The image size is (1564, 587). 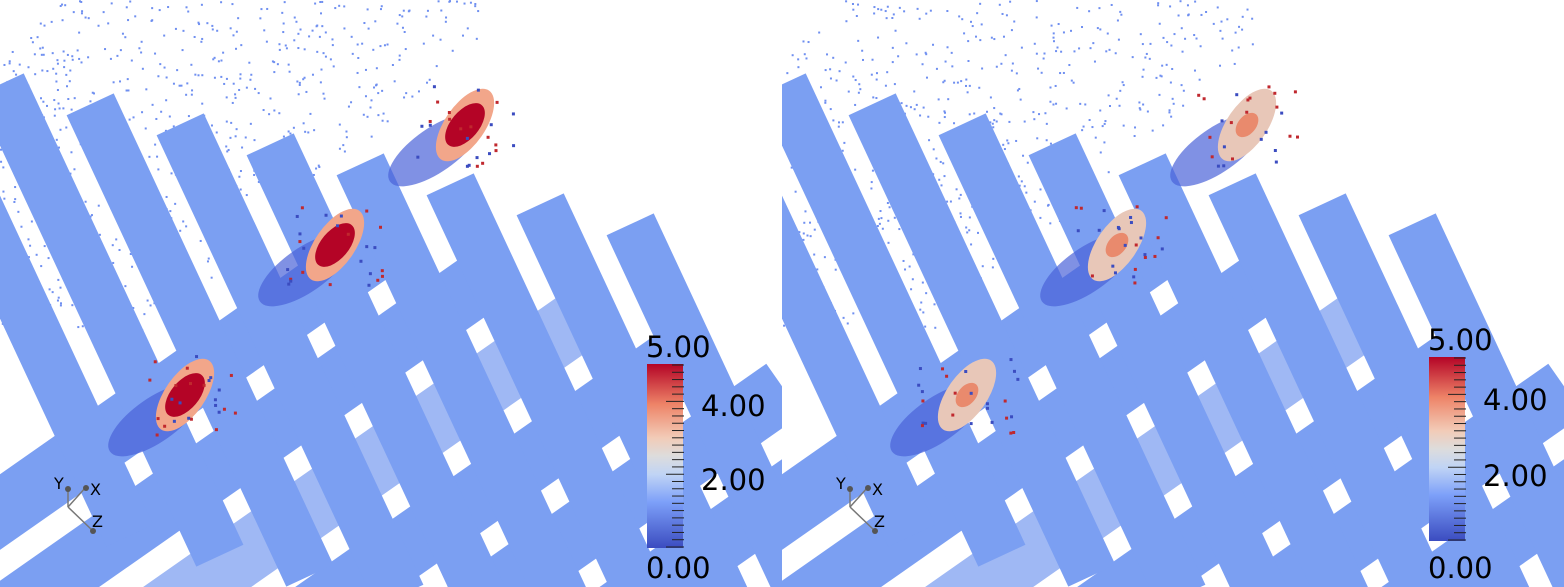 I want to click on stress-hotspot, so click(x=1247, y=125).